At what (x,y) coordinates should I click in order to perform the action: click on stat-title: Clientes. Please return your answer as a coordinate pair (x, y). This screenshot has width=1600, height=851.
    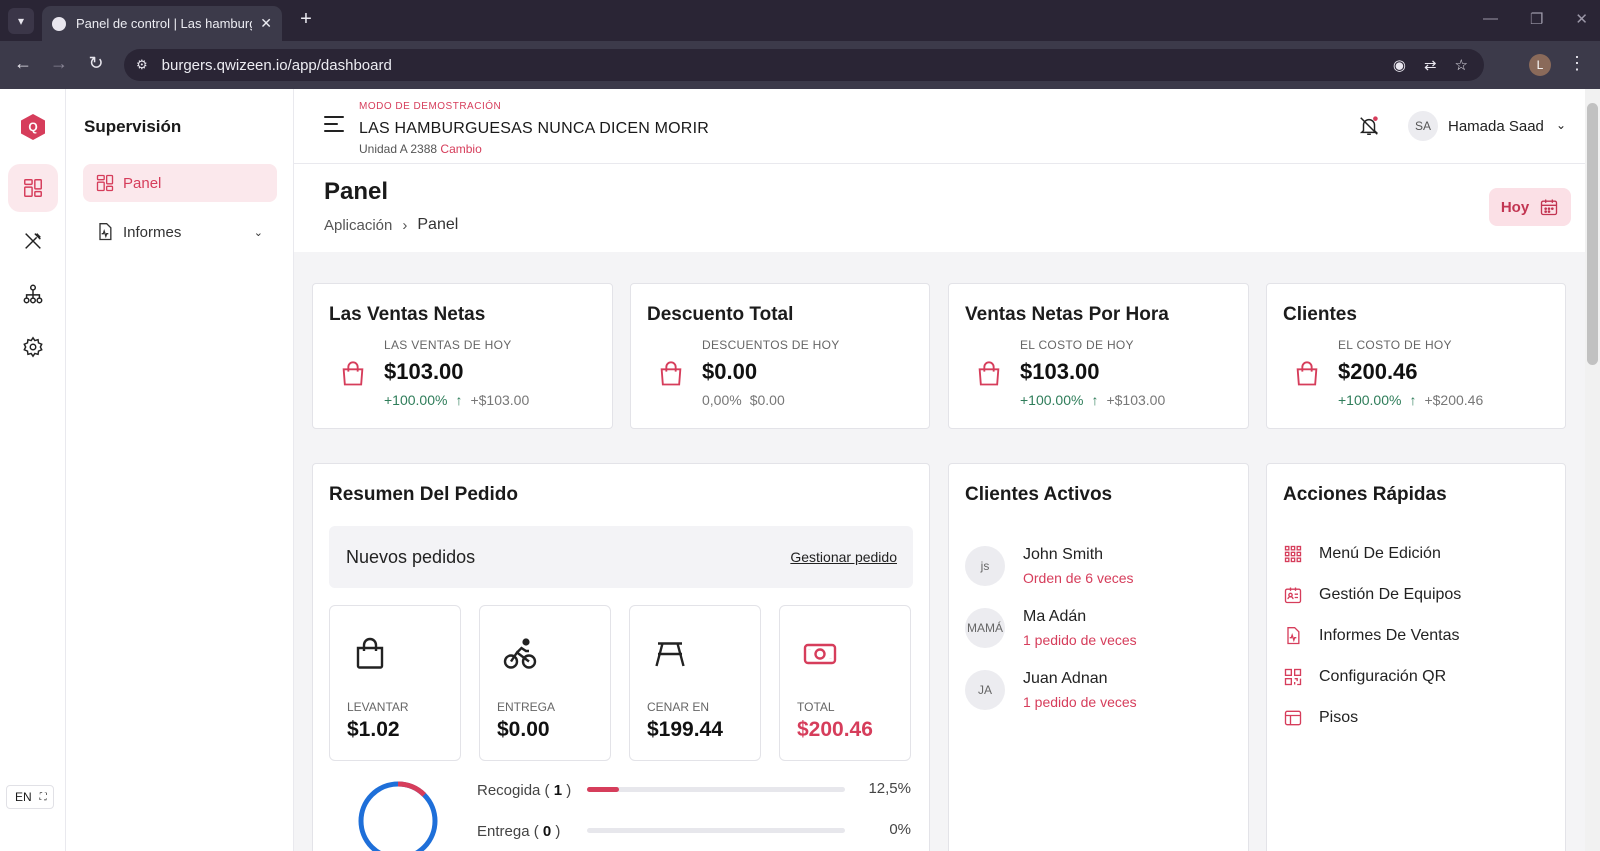
    Looking at the image, I should click on (1320, 314).